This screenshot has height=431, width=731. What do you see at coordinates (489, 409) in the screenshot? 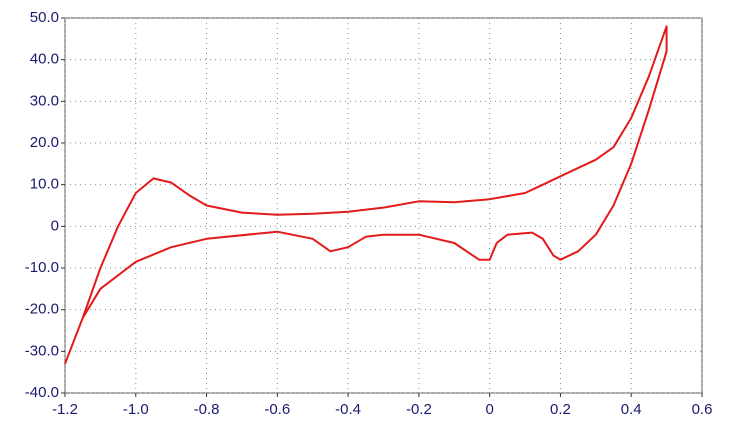
I see `x-tick-label: 0` at bounding box center [489, 409].